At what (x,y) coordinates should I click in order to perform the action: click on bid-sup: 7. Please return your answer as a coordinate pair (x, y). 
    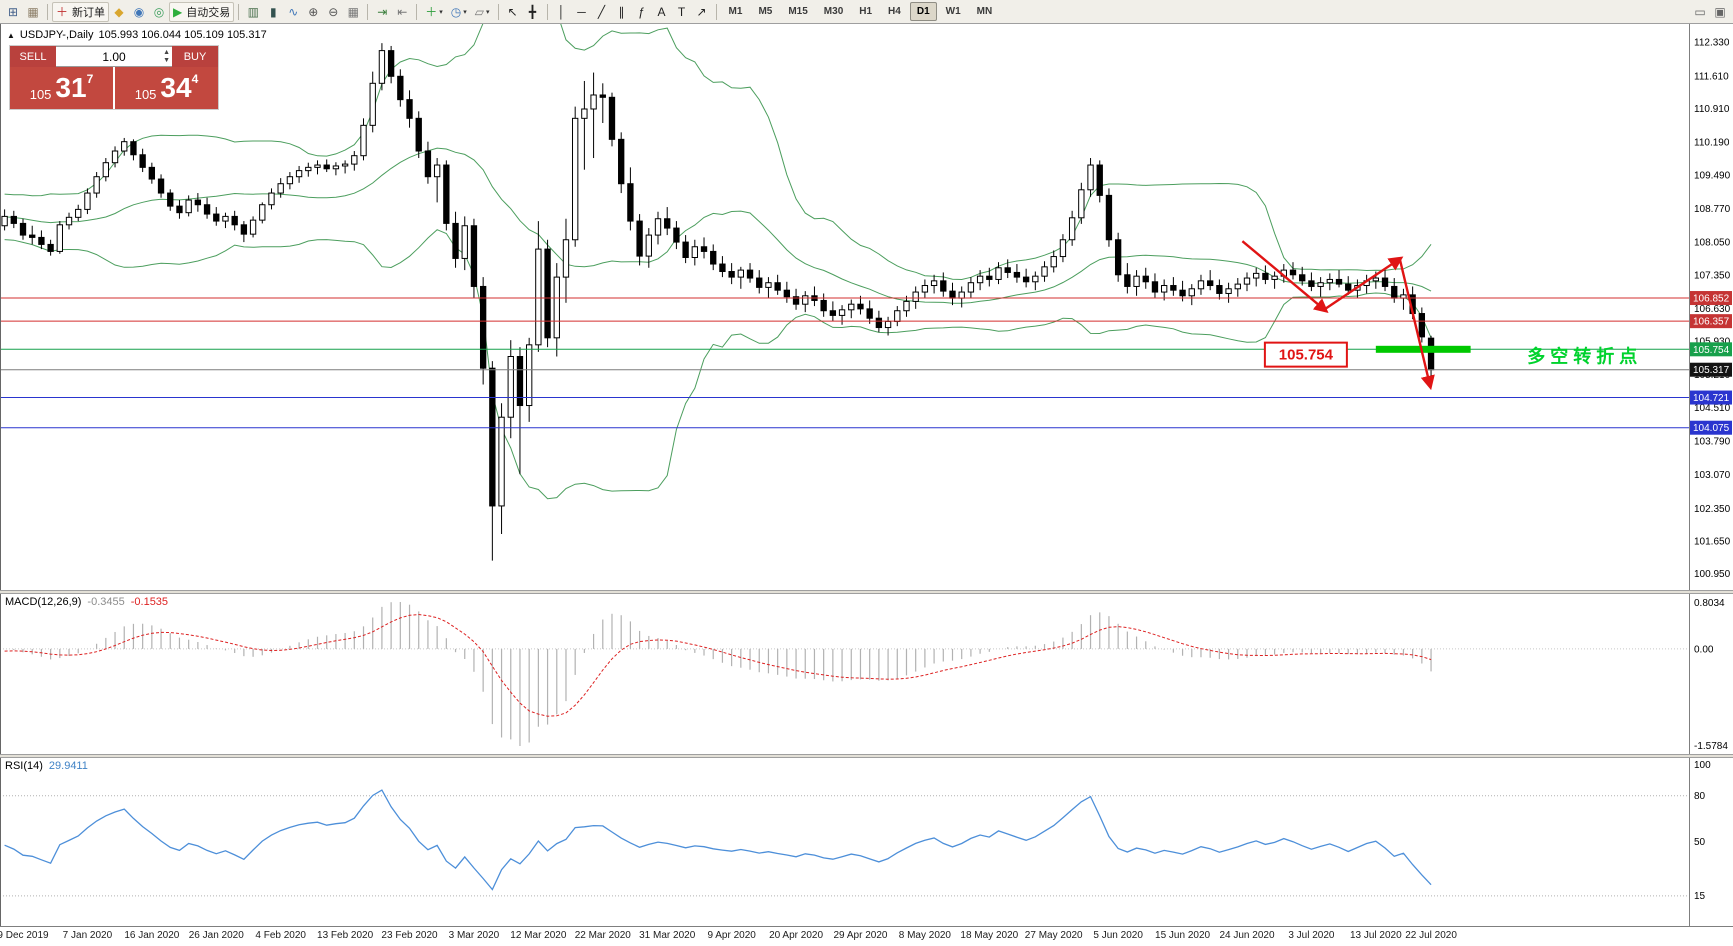
    Looking at the image, I should click on (90, 79).